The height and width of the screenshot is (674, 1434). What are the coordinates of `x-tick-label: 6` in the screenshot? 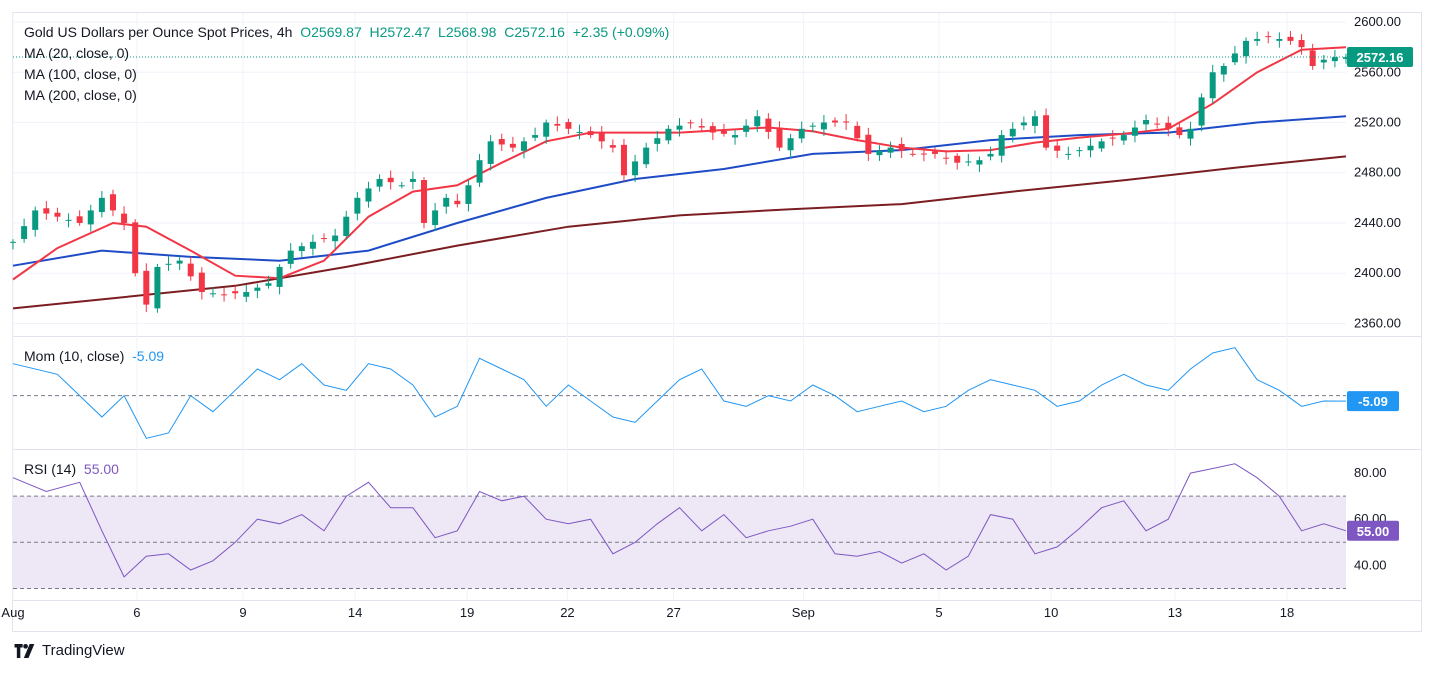 It's located at (136, 612).